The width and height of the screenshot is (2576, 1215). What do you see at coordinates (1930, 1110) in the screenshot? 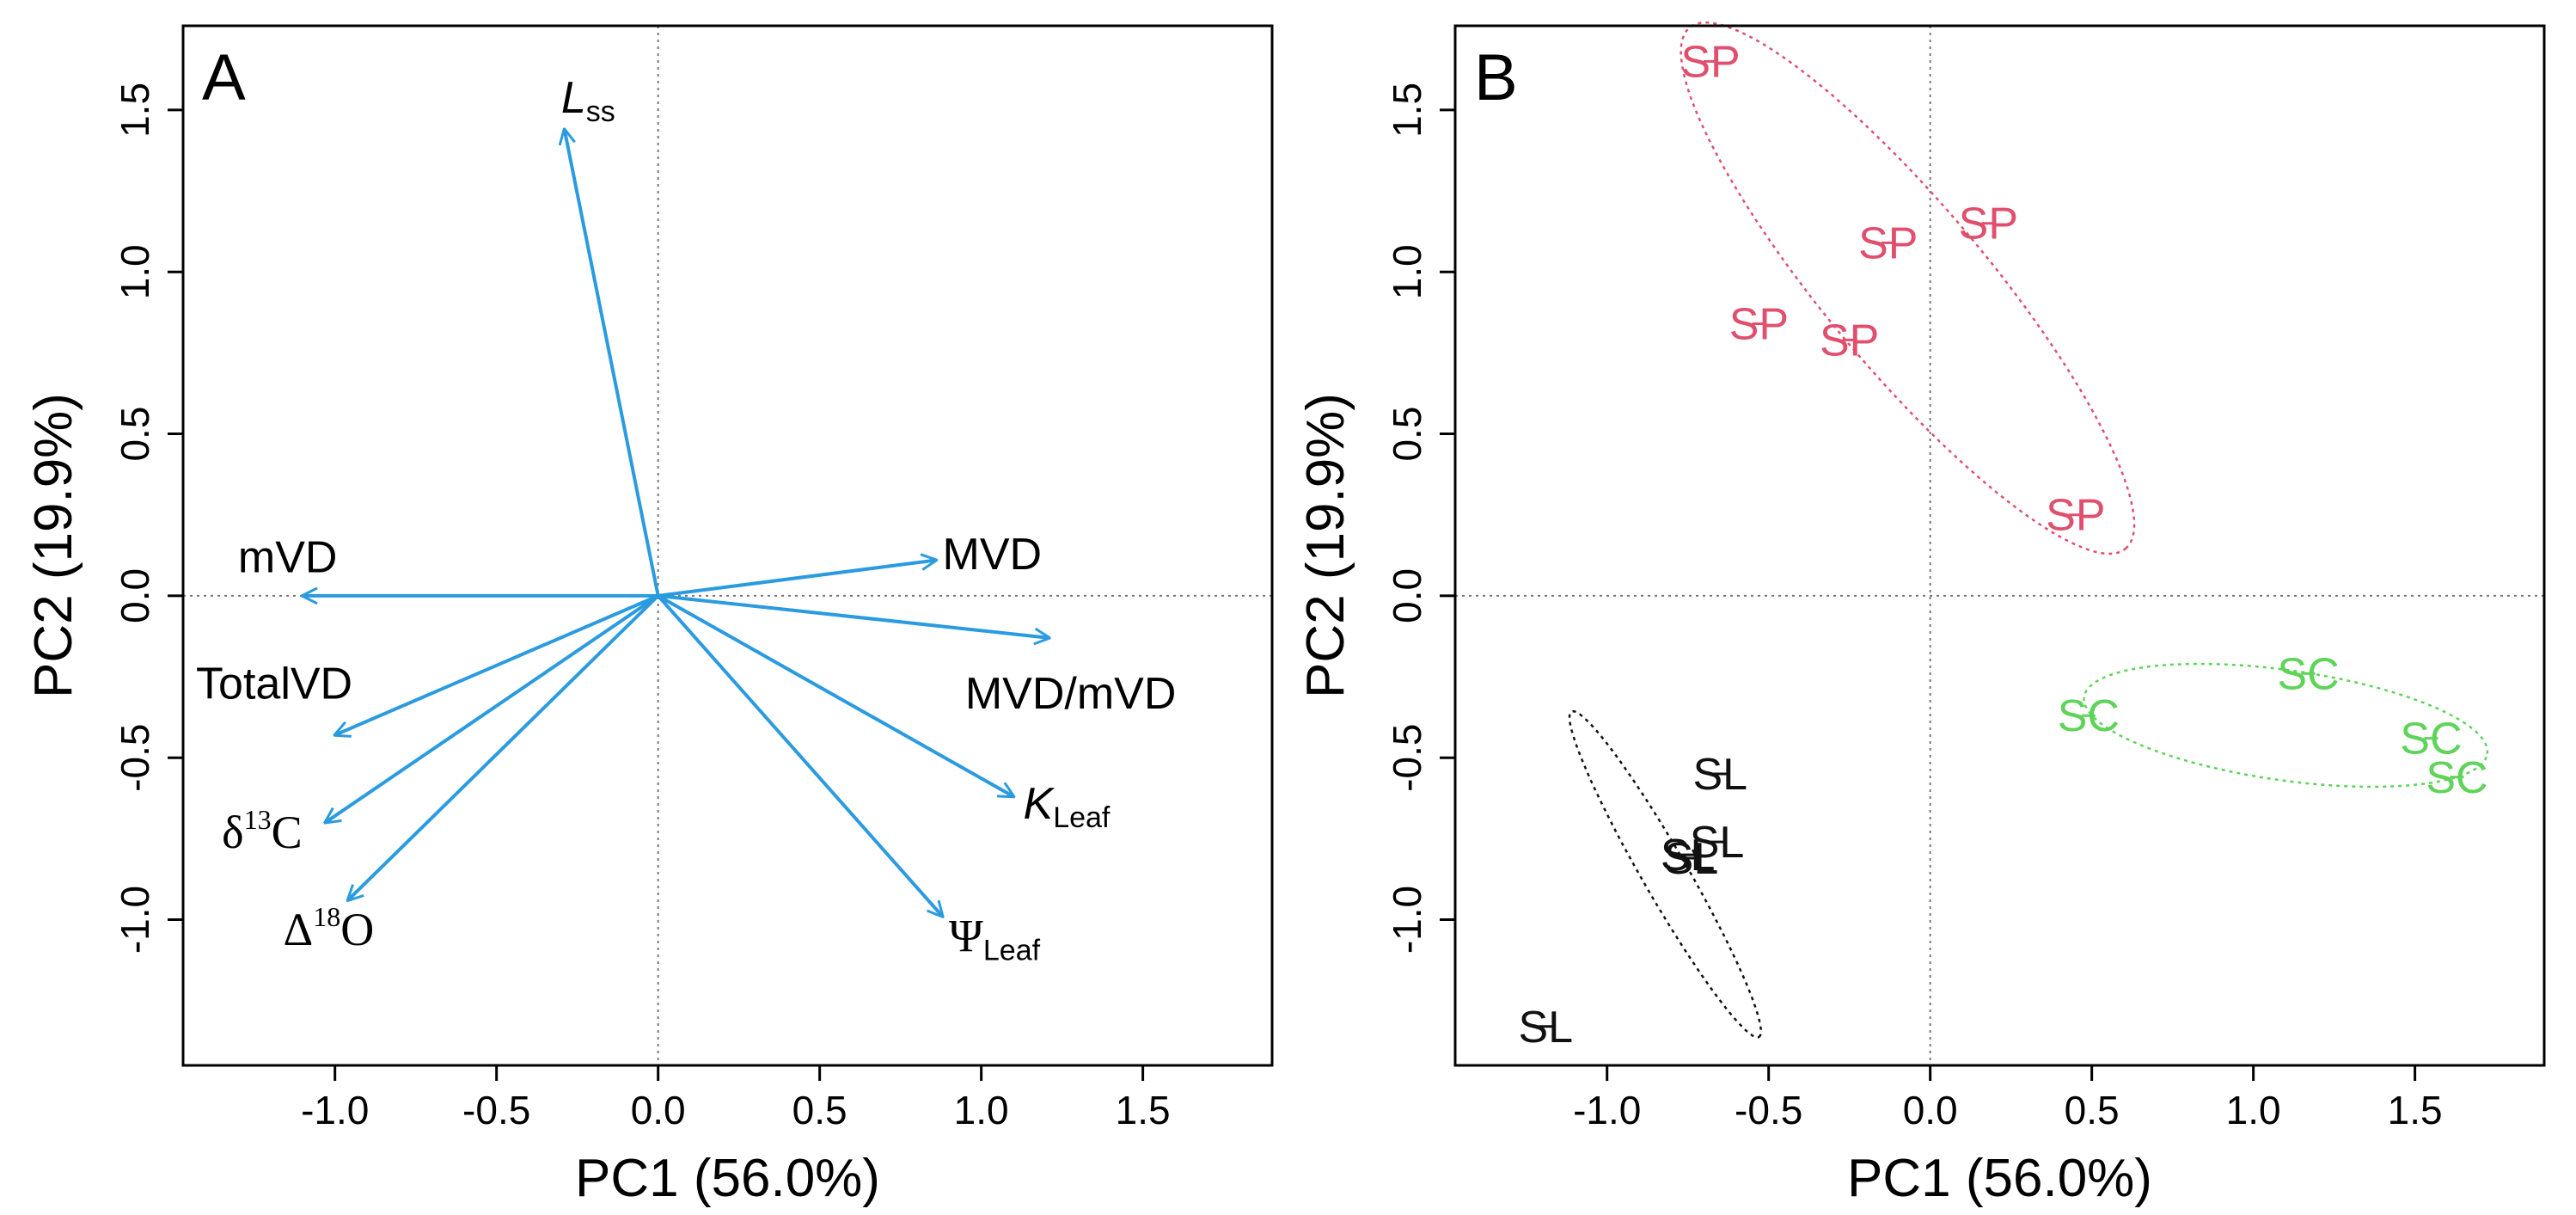
I see `panel-b-x-tick-label: 0.0` at bounding box center [1930, 1110].